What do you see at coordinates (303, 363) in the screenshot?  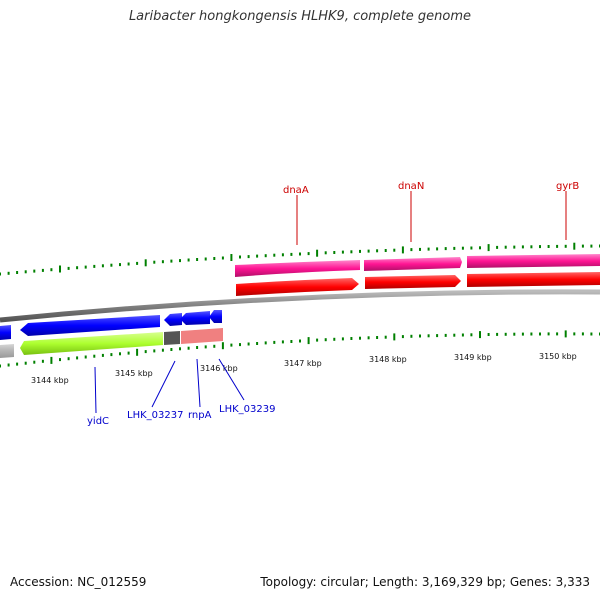 I see `kbp-label-3147: 3147 kbp` at bounding box center [303, 363].